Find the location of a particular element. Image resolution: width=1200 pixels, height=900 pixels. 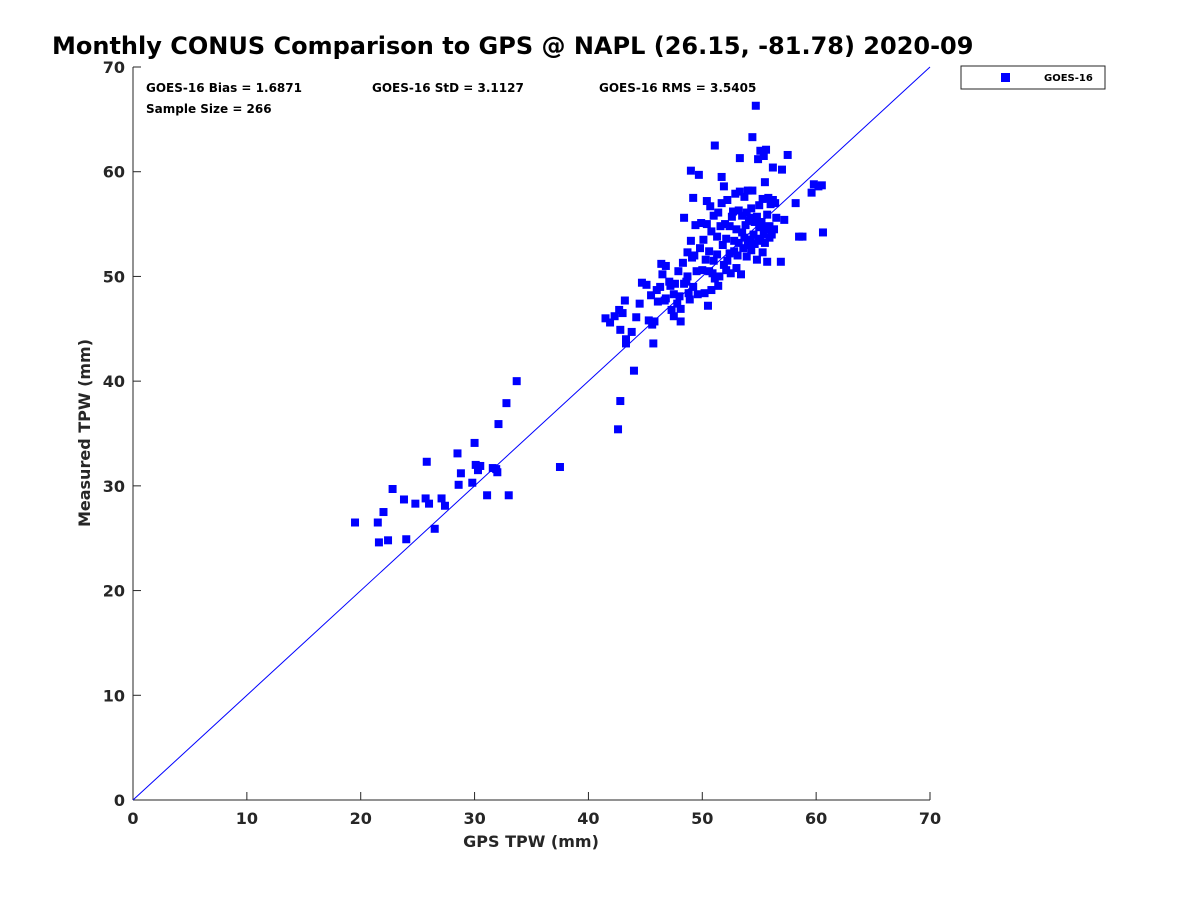

legend-box is located at coordinates (1033, 77).